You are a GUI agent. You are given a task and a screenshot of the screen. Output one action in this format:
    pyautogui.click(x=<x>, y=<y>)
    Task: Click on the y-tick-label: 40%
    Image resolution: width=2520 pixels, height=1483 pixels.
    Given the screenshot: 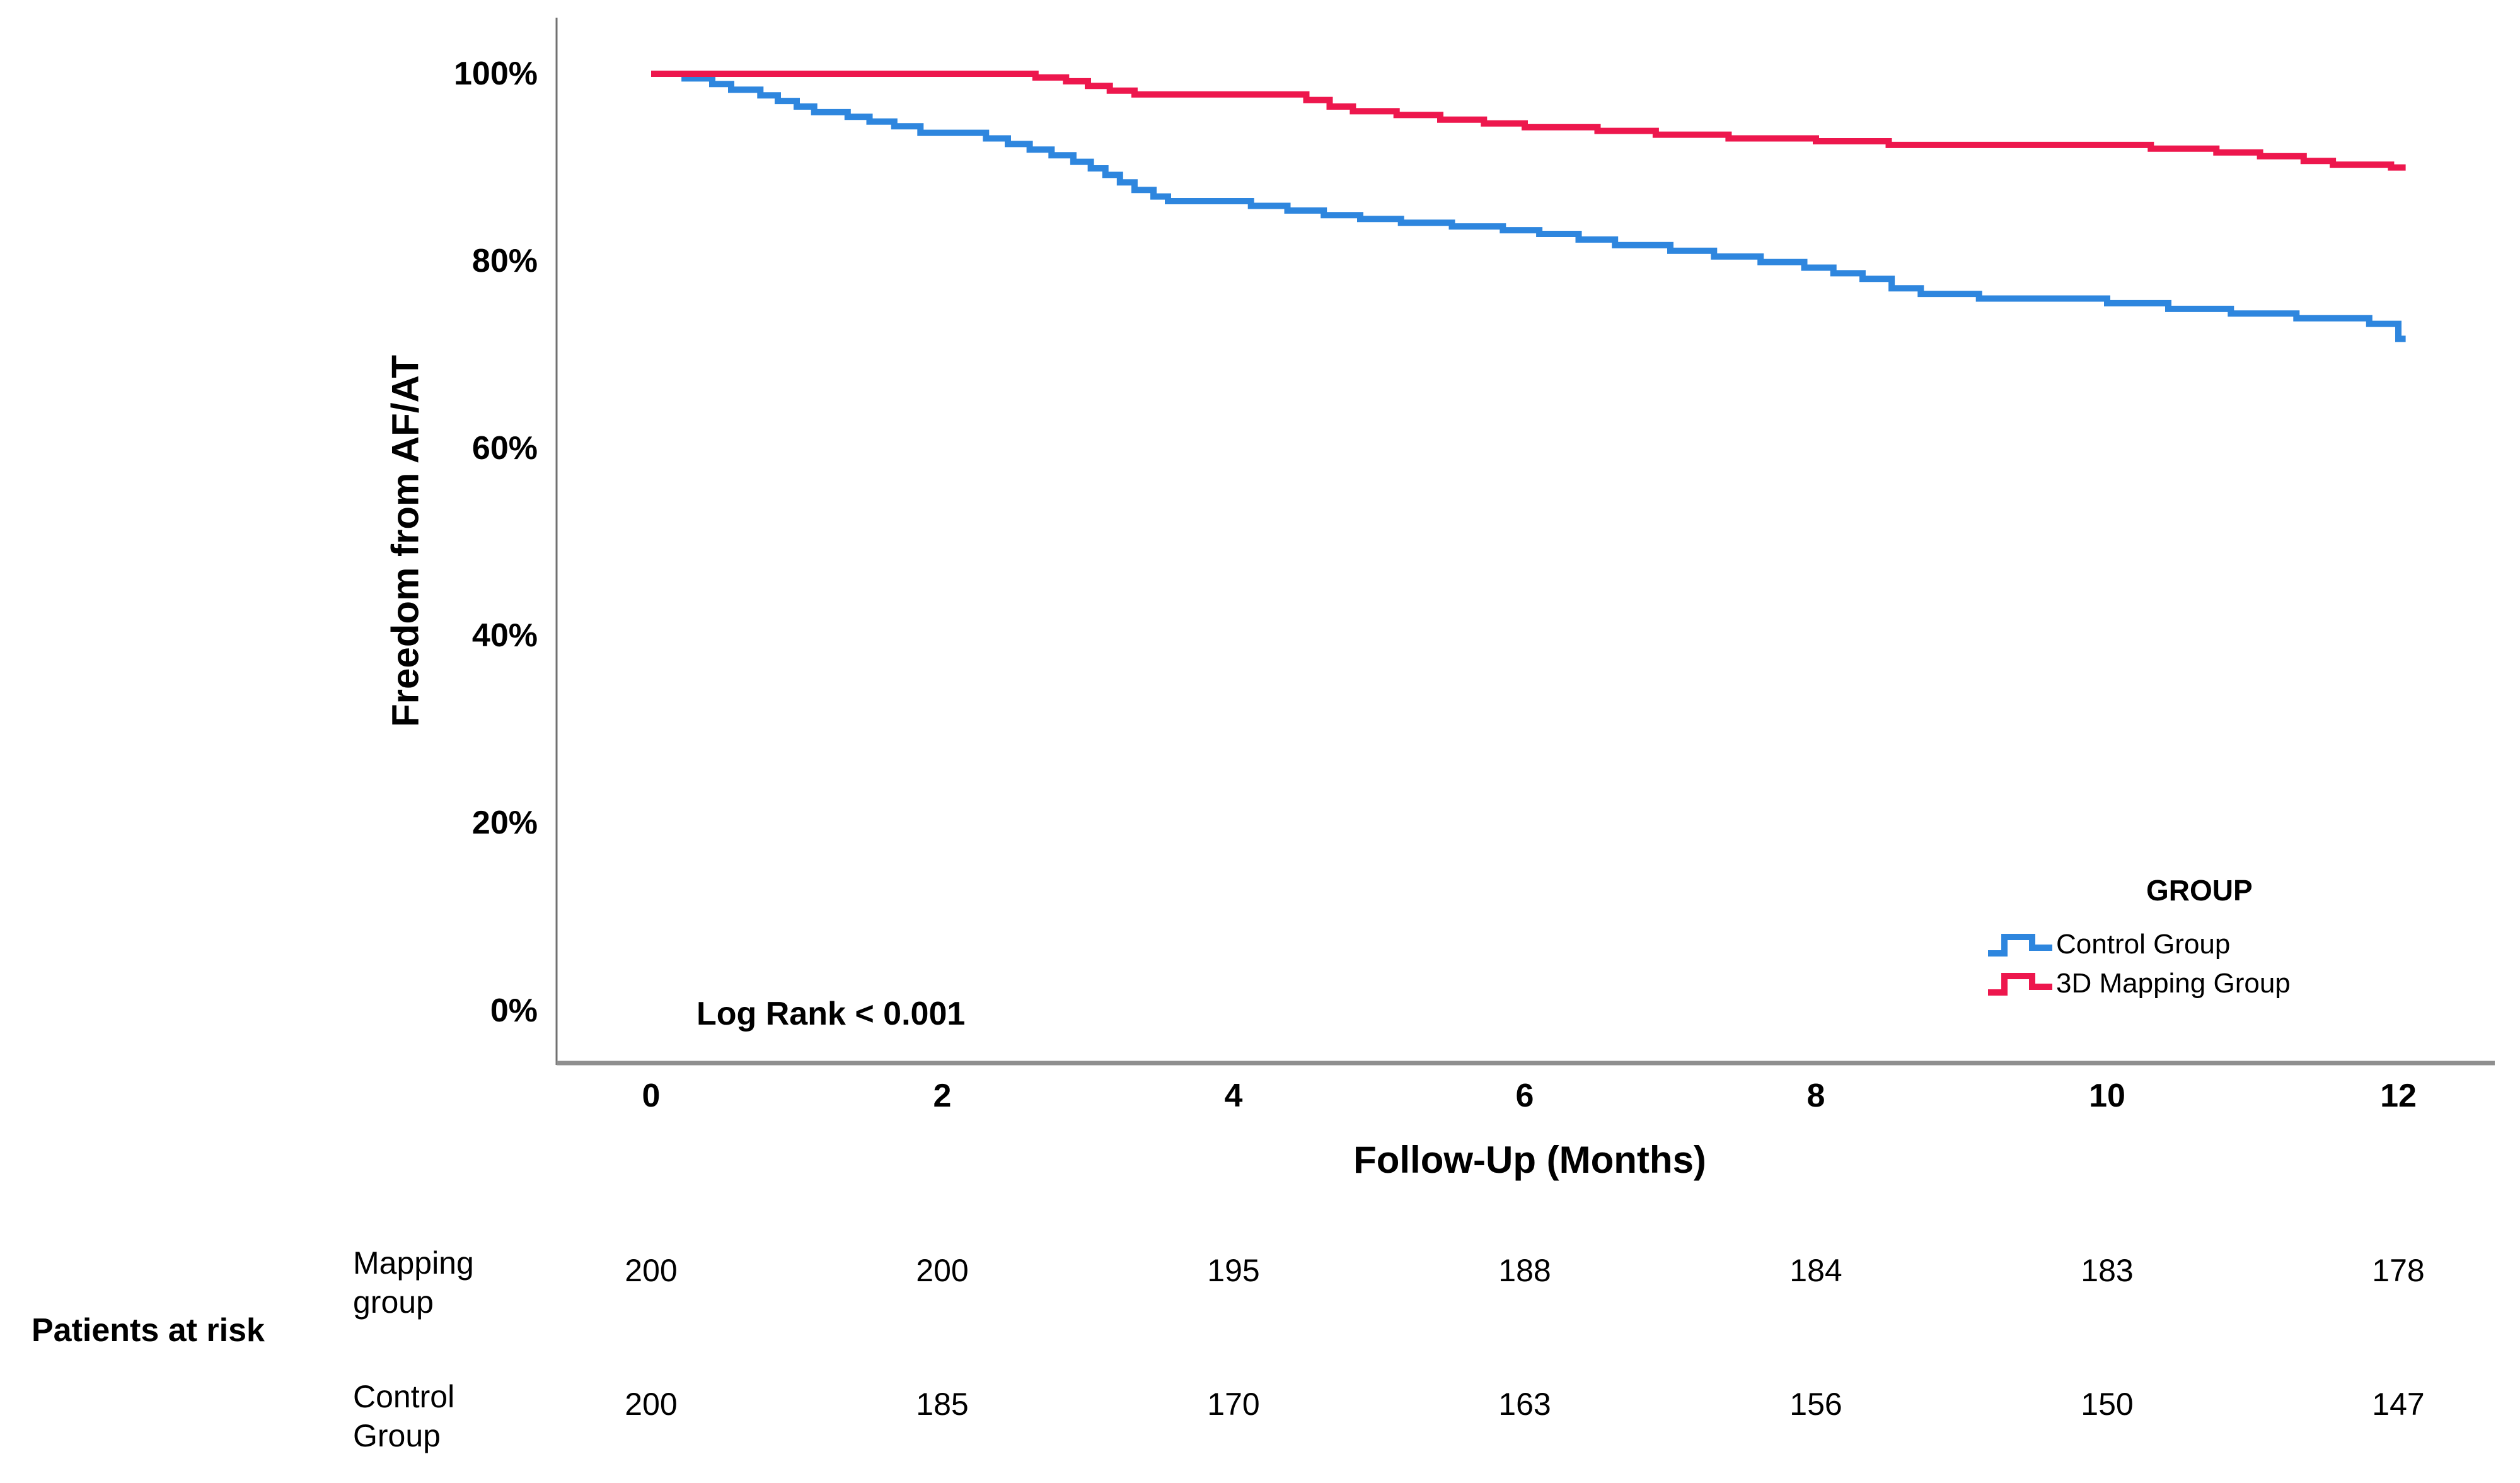 What is the action you would take?
    pyautogui.click(x=504, y=635)
    